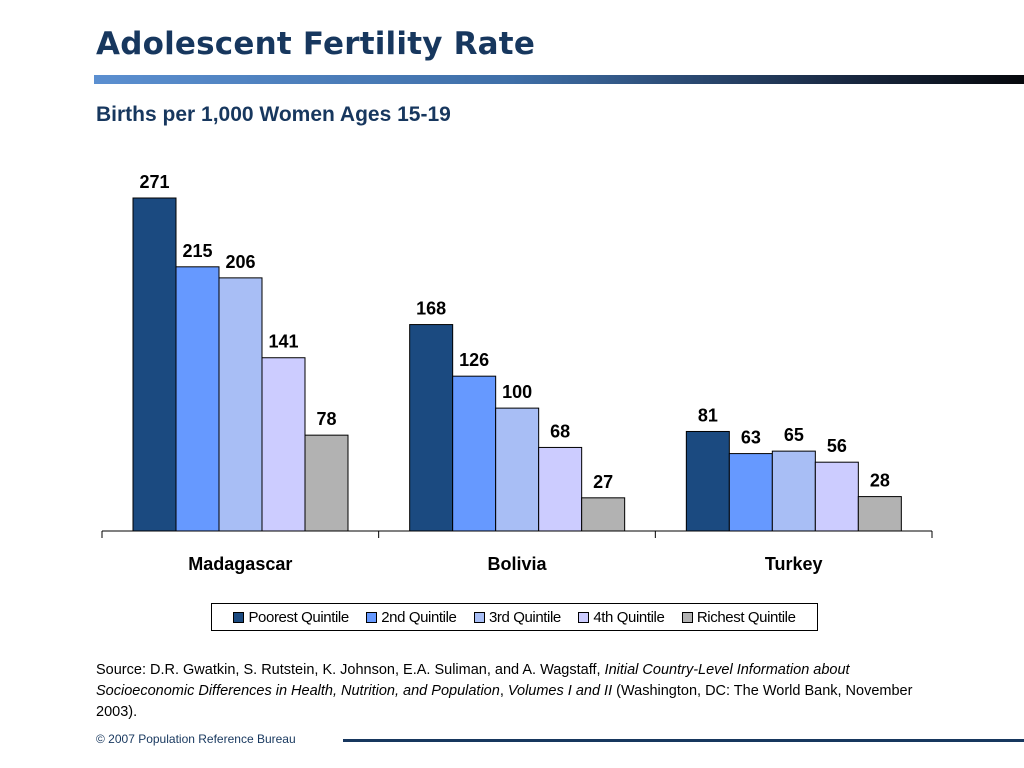  Describe the element at coordinates (517, 564) in the screenshot. I see `category-label-bolivia: Bolivia` at that location.